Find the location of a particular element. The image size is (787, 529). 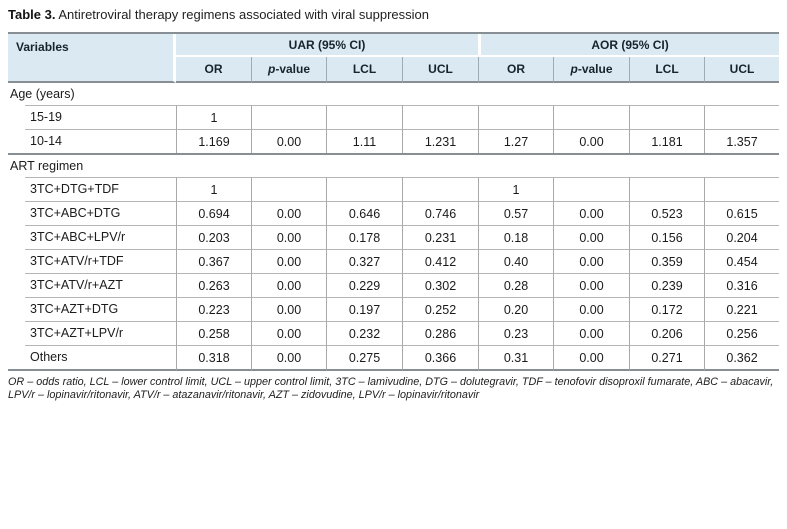

group-header-row: Variables UAR (95% CI) AOR (95% CI) is located at coordinates (394, 58).